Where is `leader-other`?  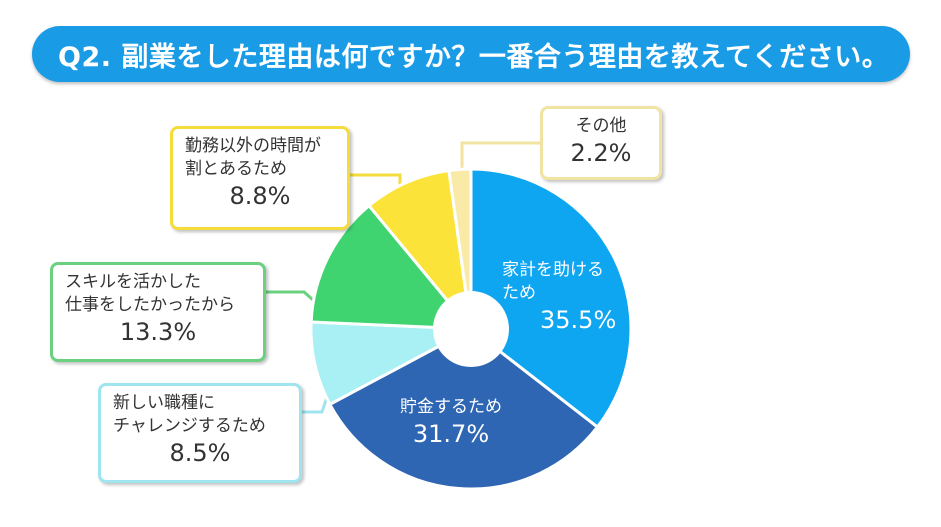 leader-other is located at coordinates (501, 158).